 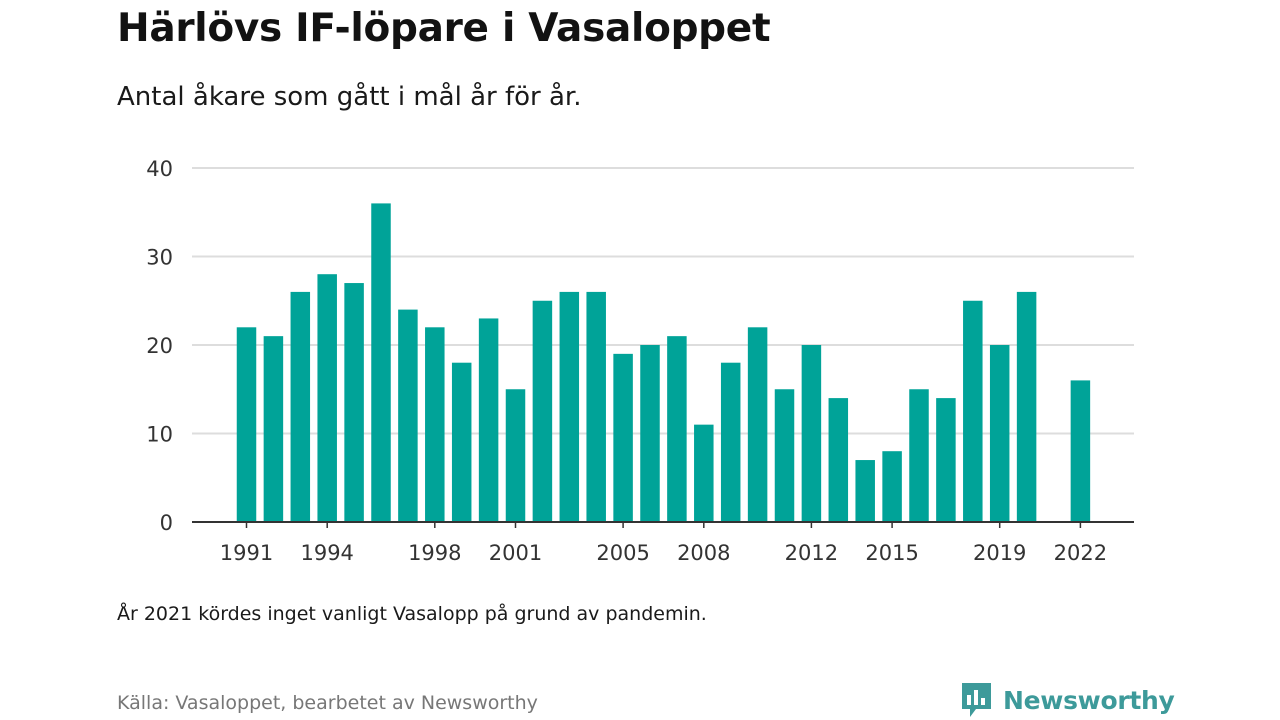 What do you see at coordinates (892, 486) in the screenshot?
I see `bar-2015` at bounding box center [892, 486].